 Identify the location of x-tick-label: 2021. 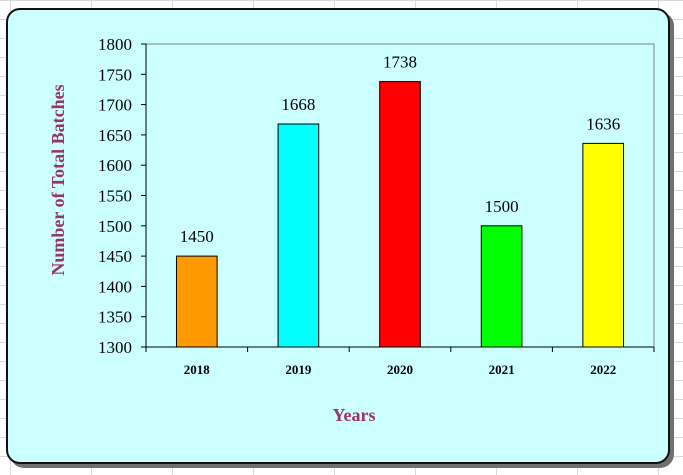
(502, 369).